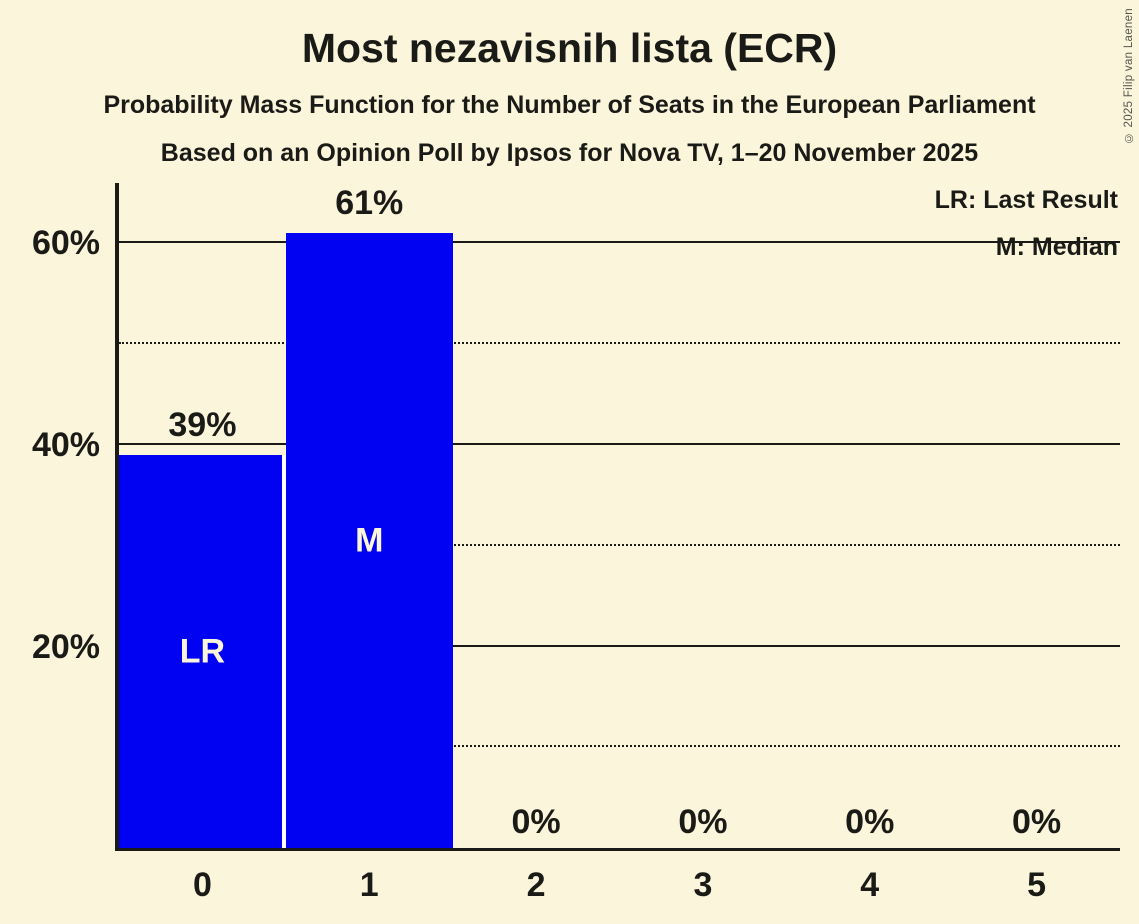 This screenshot has height=924, width=1139. What do you see at coordinates (703, 822) in the screenshot?
I see `bar-value-label-3: 0%` at bounding box center [703, 822].